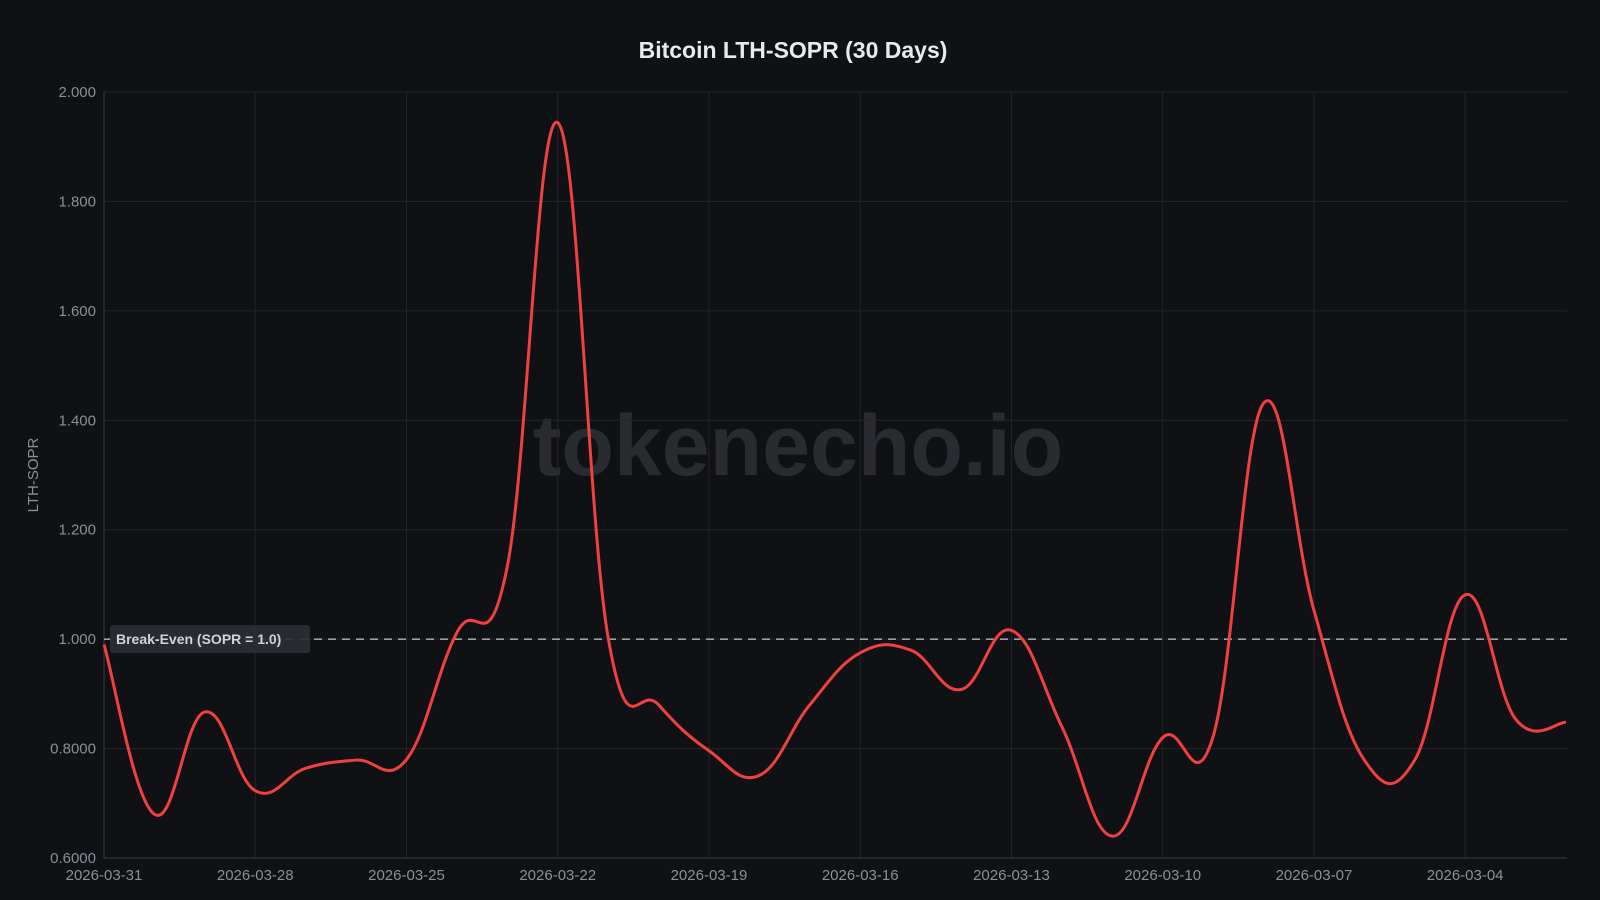 The image size is (1600, 900). I want to click on y-tick-label: 1.800, so click(77, 201).